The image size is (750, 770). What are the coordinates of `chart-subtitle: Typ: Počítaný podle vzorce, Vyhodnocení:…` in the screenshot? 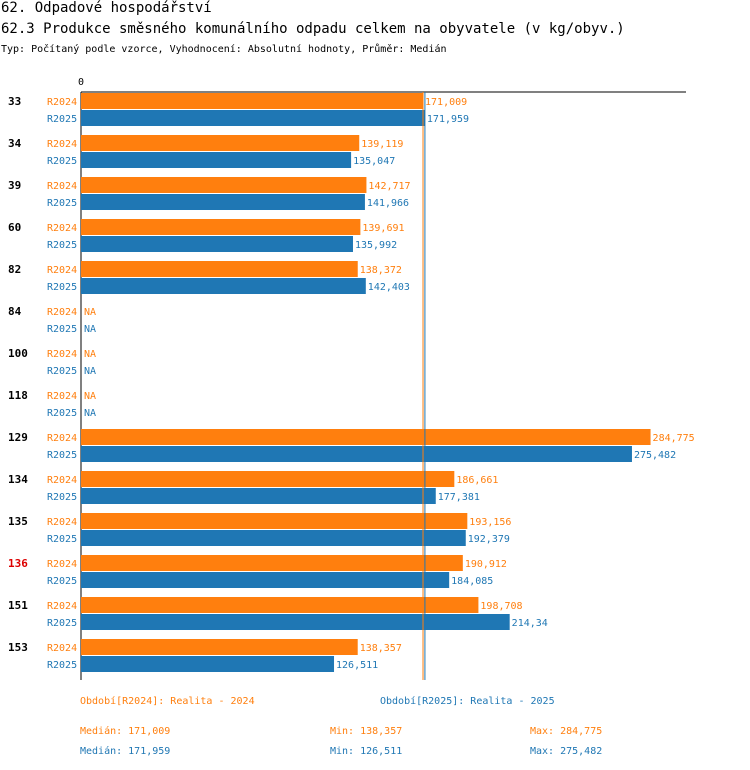 It's located at (224, 49).